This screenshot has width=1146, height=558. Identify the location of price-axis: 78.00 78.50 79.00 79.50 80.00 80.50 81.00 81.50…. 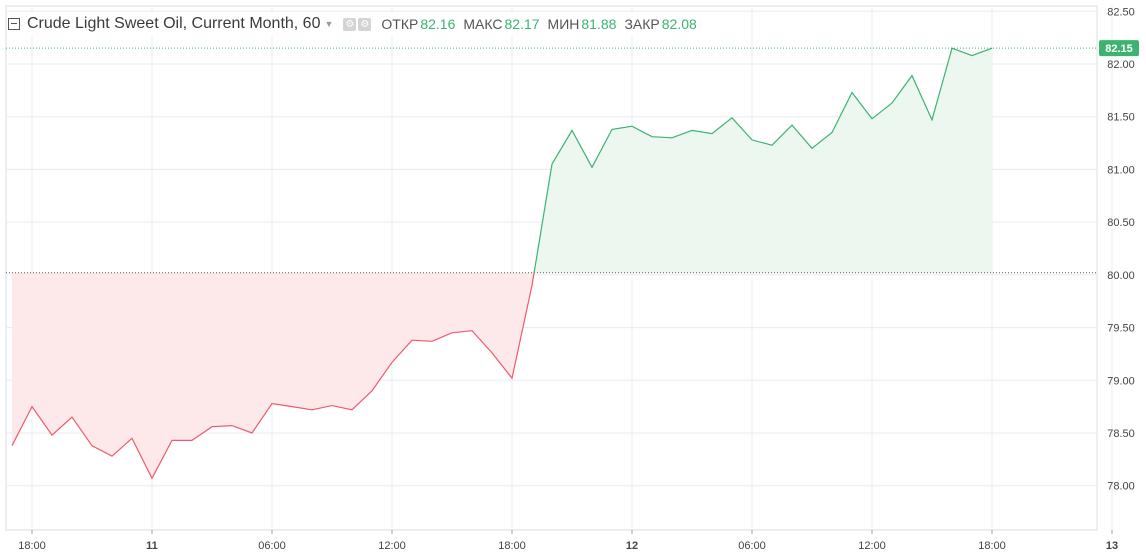
(1121, 249).